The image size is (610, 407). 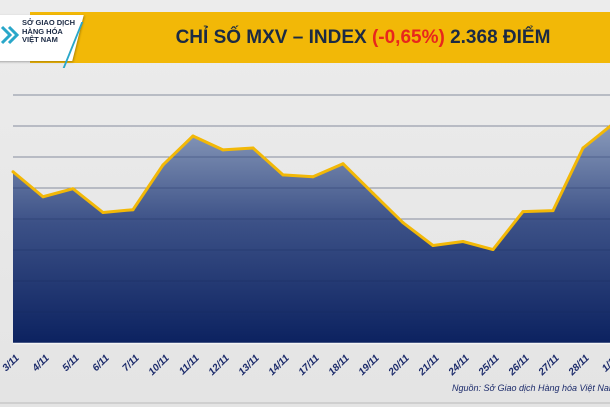 What do you see at coordinates (219, 365) in the screenshot?
I see `x-tick-label: 12/11` at bounding box center [219, 365].